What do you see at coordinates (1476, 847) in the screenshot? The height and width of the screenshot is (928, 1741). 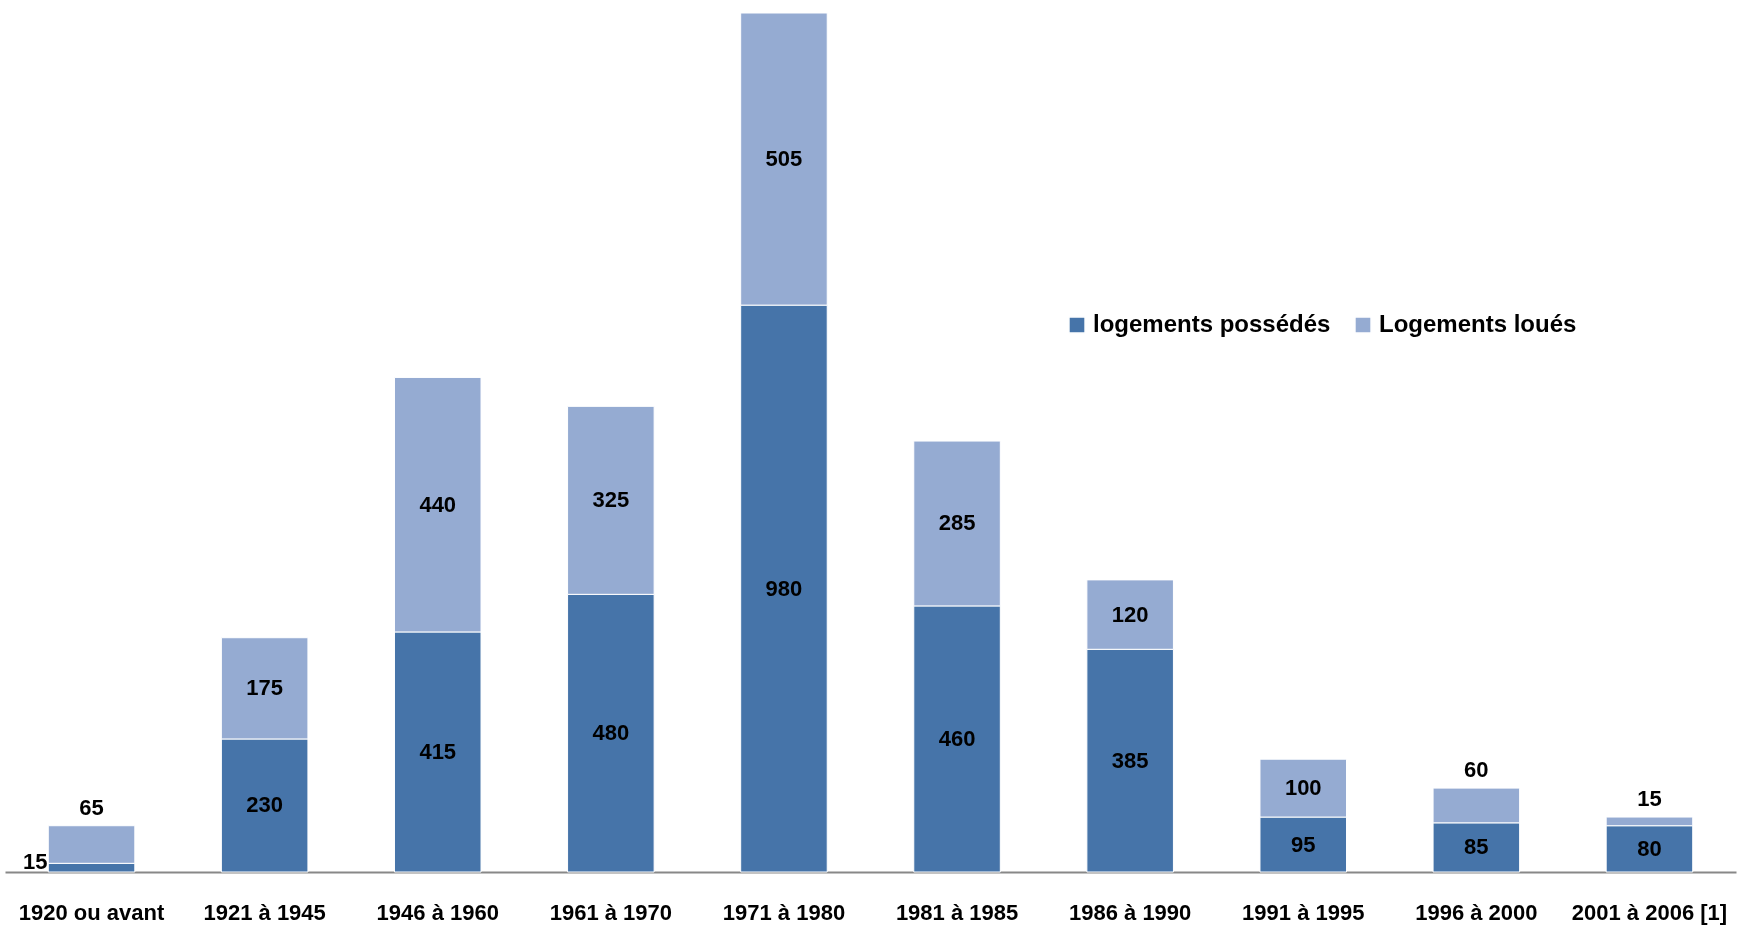 I see `data-label: 85` at bounding box center [1476, 847].